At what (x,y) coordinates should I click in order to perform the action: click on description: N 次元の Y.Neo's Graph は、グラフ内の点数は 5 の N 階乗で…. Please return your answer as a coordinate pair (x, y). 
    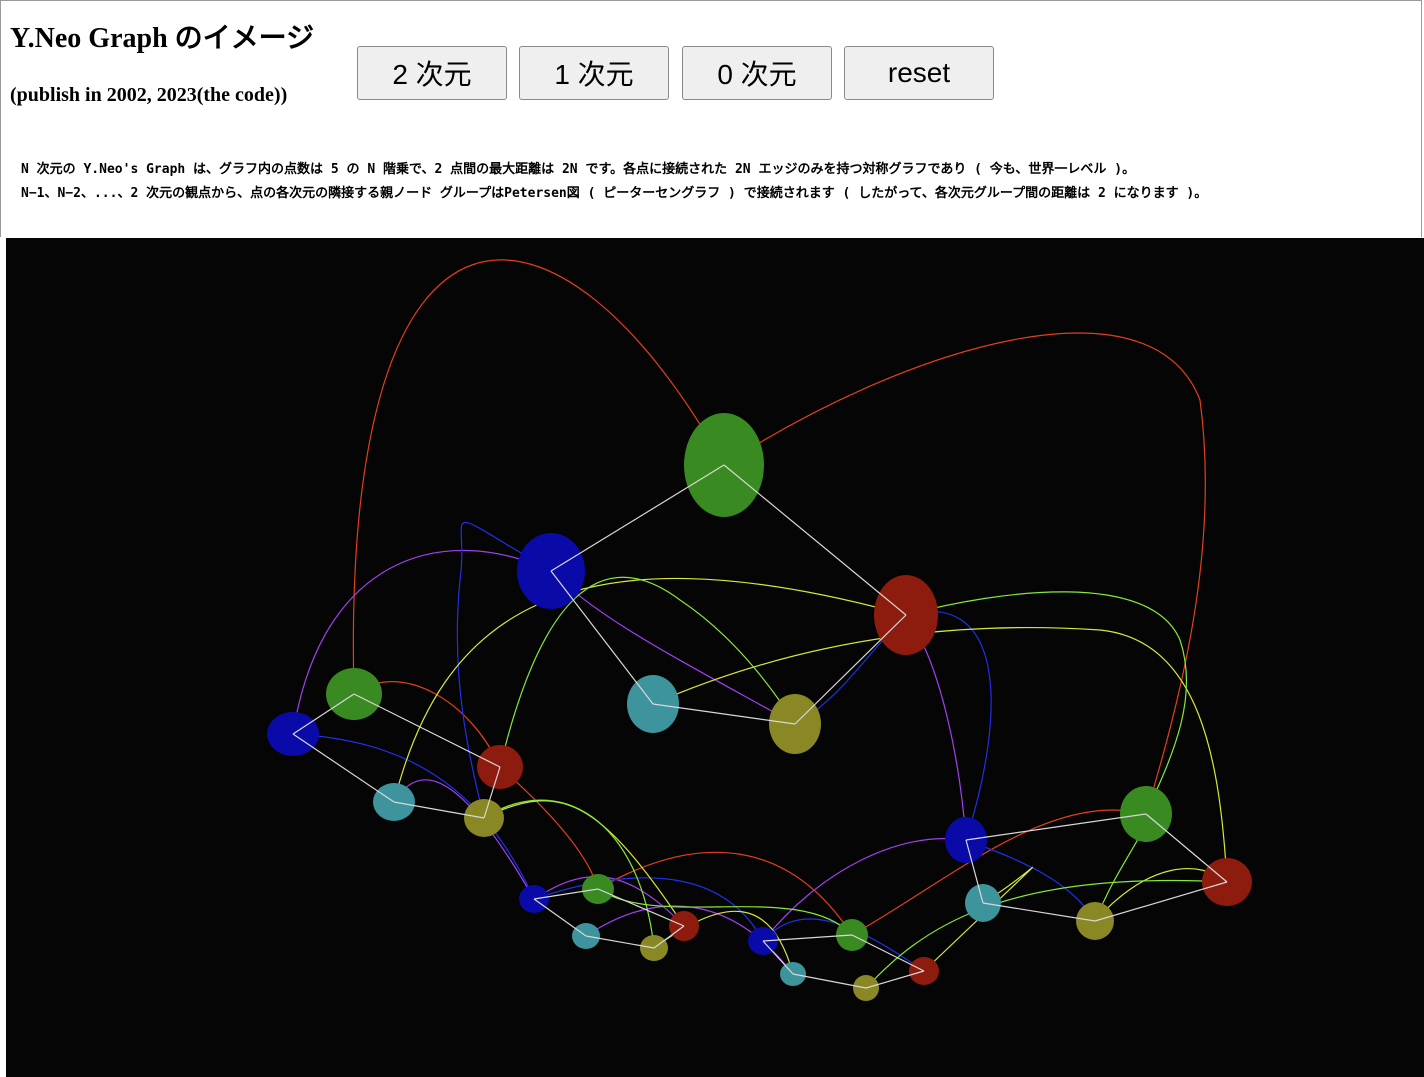
    Looking at the image, I should click on (718, 182).